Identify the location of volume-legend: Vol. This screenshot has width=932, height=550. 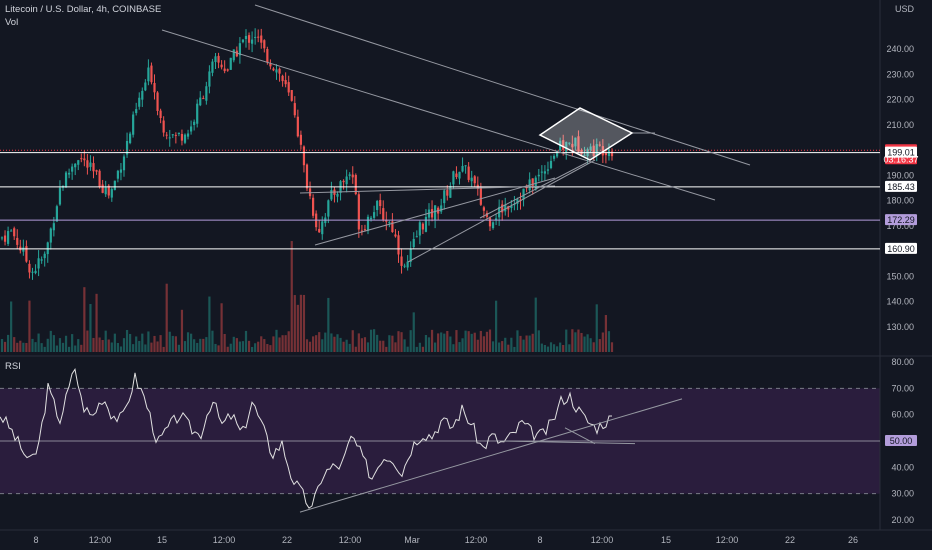
(12, 22).